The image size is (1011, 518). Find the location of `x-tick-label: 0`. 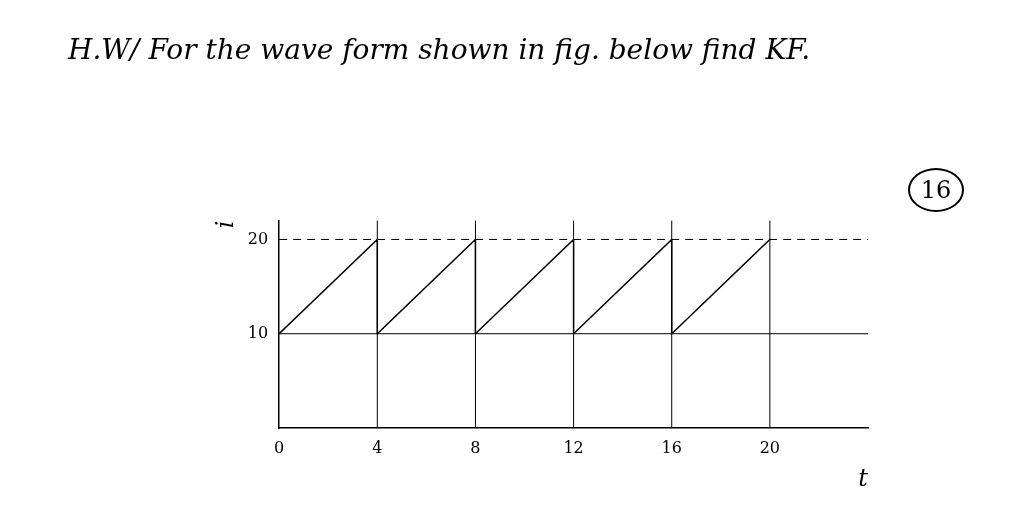

x-tick-label: 0 is located at coordinates (279, 447).